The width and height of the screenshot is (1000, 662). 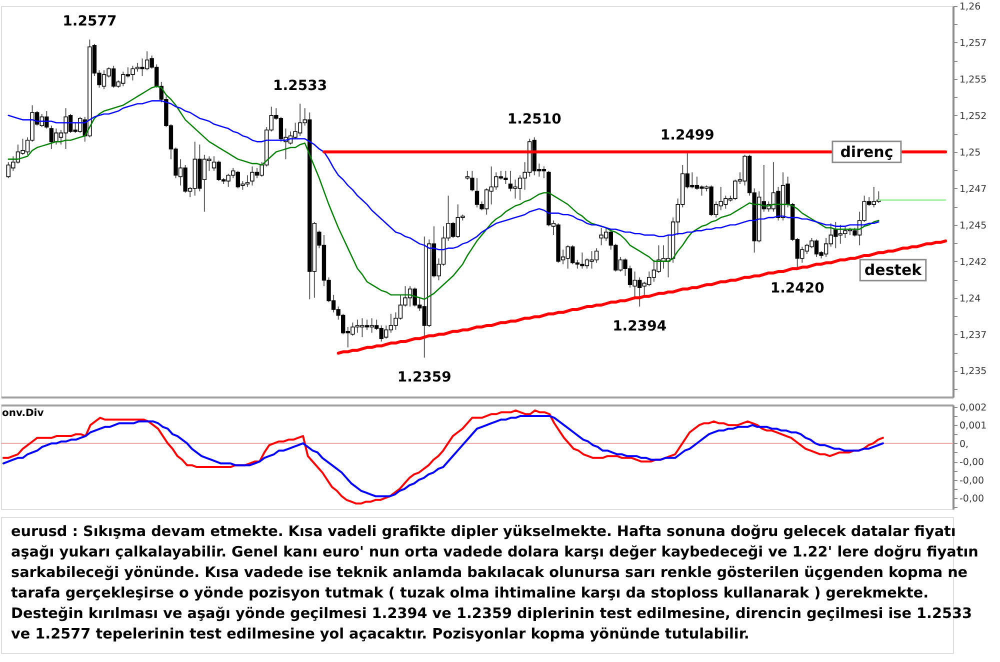 What do you see at coordinates (893, 270) in the screenshot?
I see `series-label: destek` at bounding box center [893, 270].